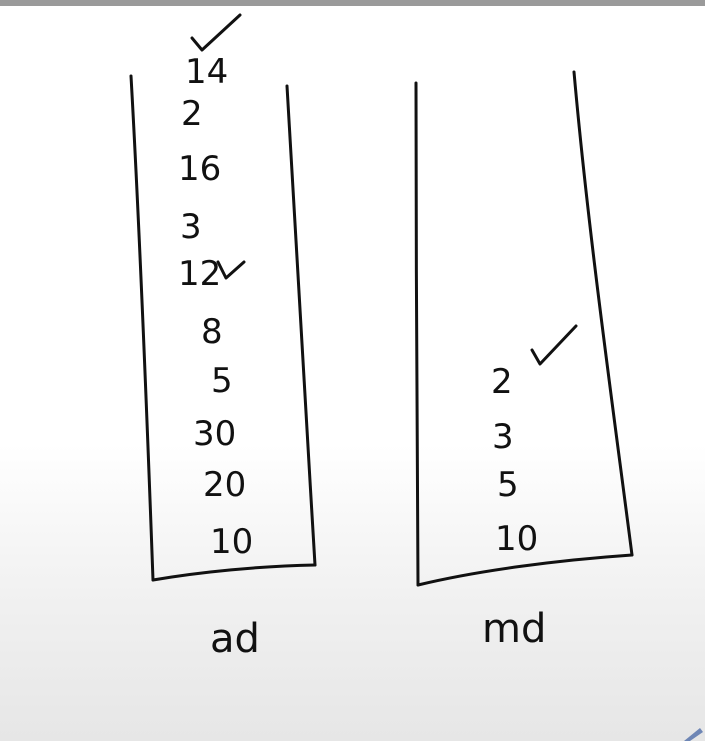 This screenshot has width=705, height=741. Describe the element at coordinates (206, 72) in the screenshot. I see `stack-item: 14` at that location.